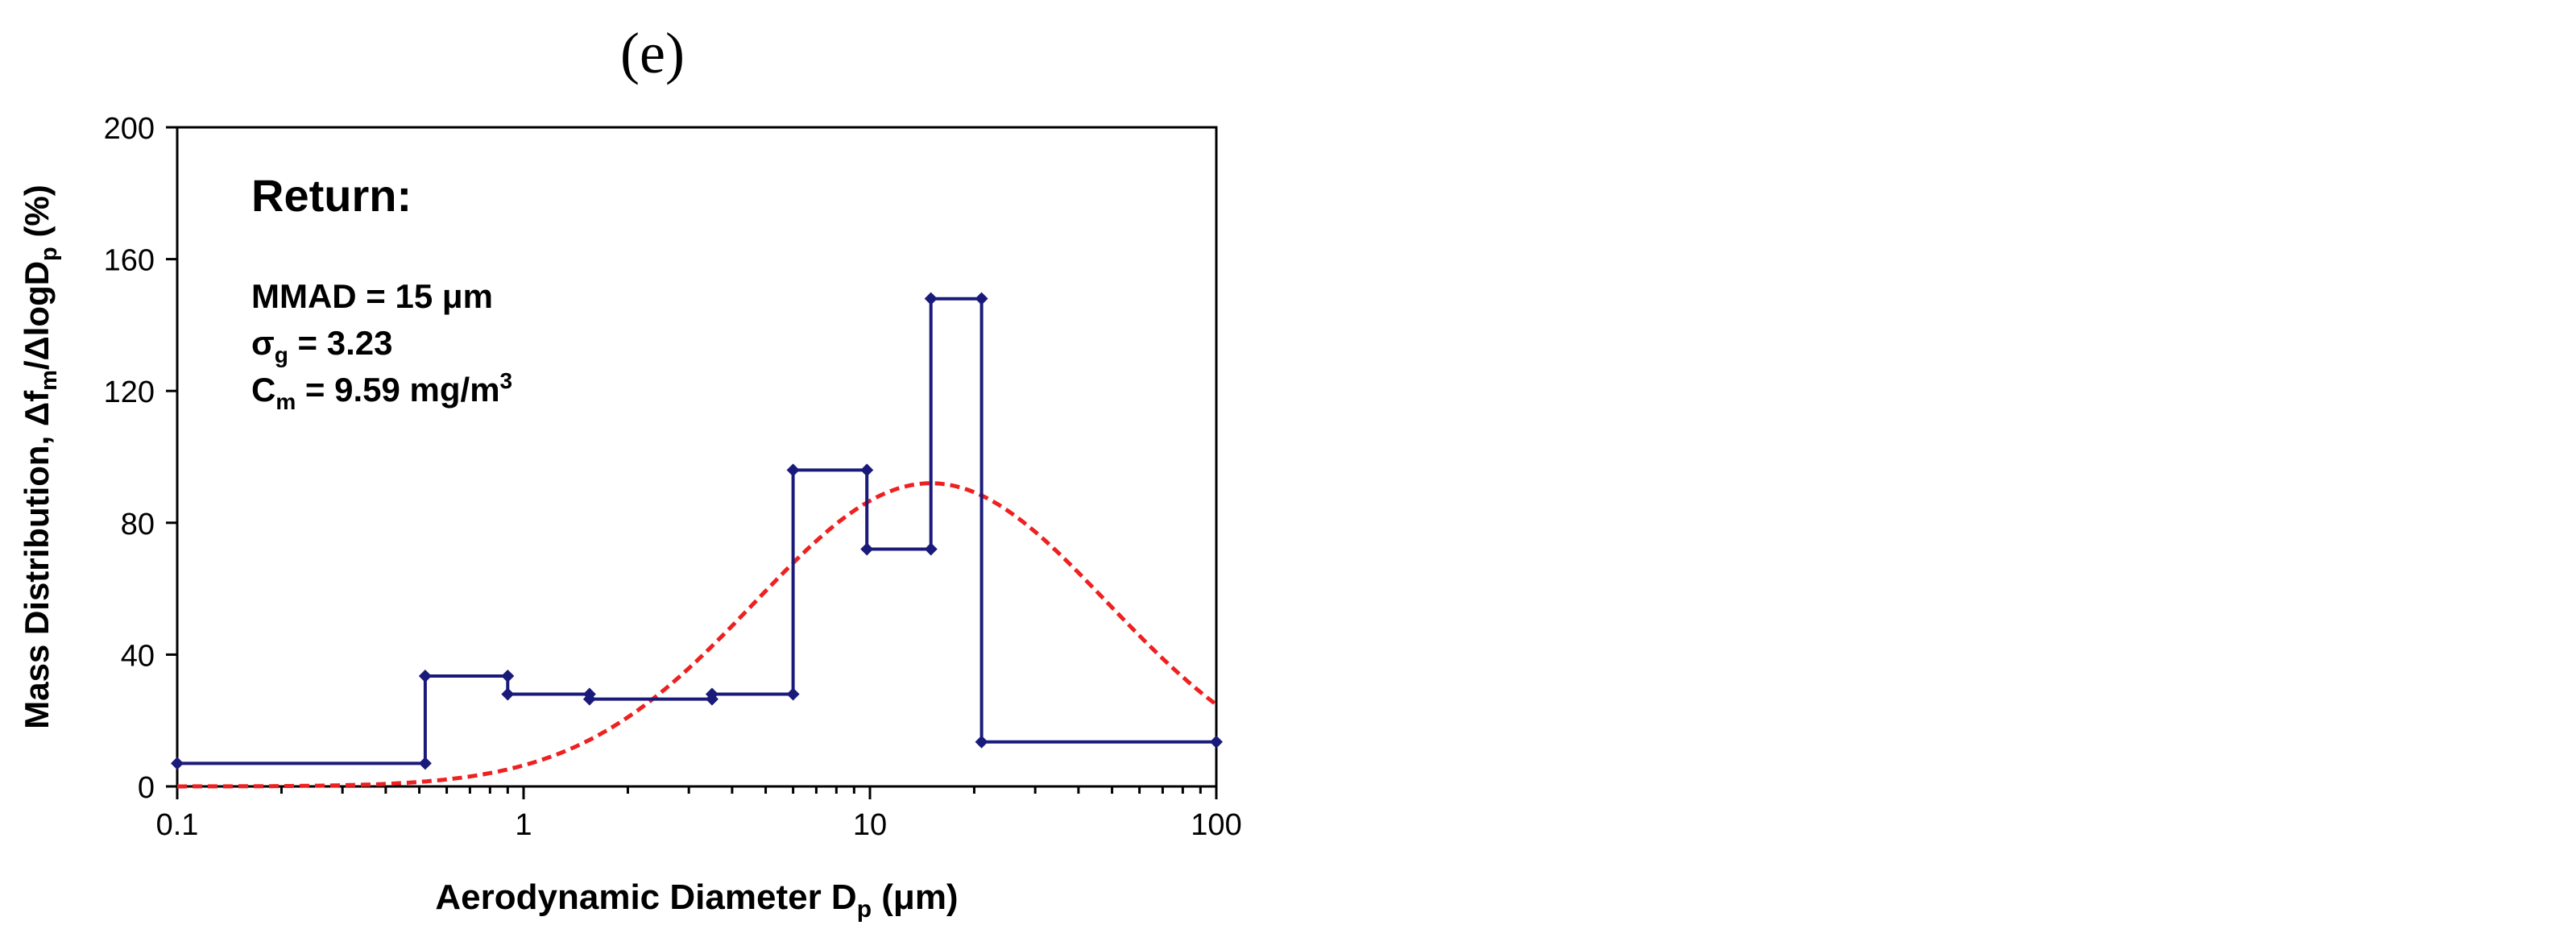 Image resolution: width=2576 pixels, height=950 pixels. What do you see at coordinates (372, 296) in the screenshot?
I see `annotation-mmad: MMAD = 15 μm` at bounding box center [372, 296].